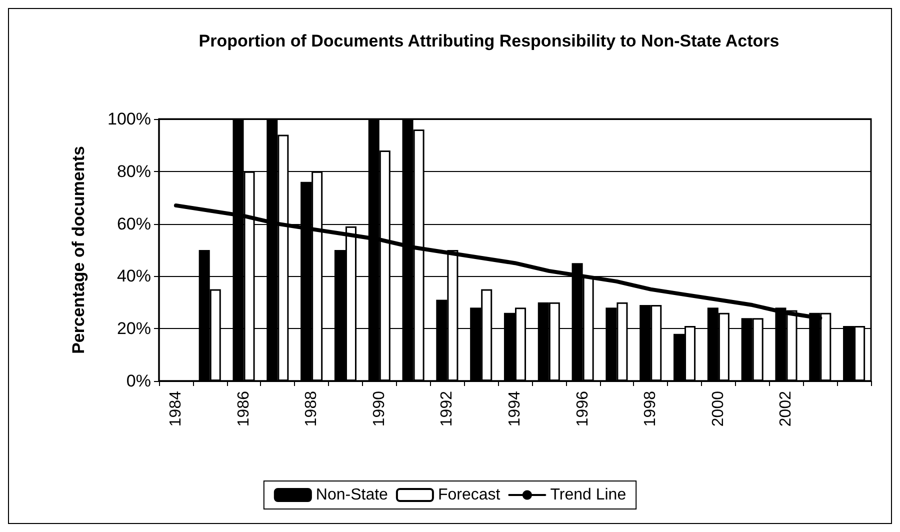 This screenshot has height=532, width=900. Describe the element at coordinates (175, 408) in the screenshot. I see `x-tick-label: 1984` at that location.